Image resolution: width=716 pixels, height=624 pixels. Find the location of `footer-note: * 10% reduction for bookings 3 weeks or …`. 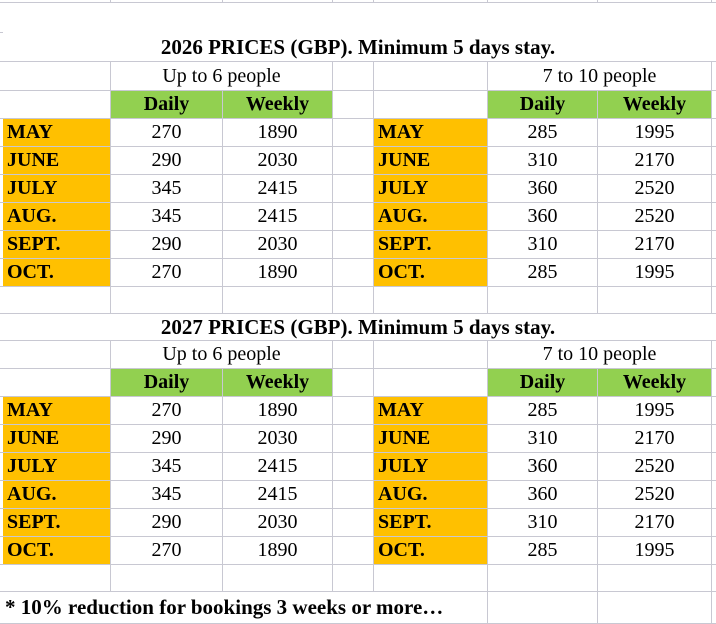

footer-note: * 10% reduction for bookings 3 weeks or … is located at coordinates (244, 608).